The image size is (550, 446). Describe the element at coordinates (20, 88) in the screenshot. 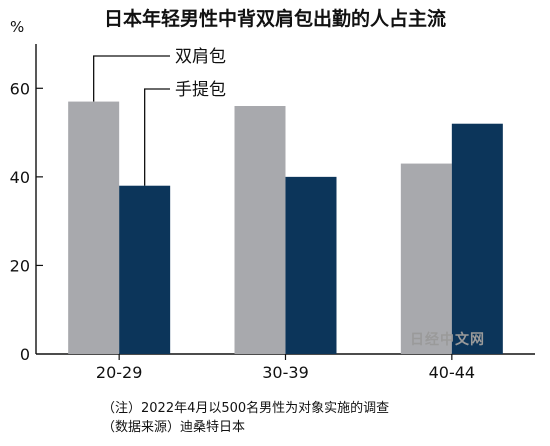

I see `y-tick-label: 60` at that location.